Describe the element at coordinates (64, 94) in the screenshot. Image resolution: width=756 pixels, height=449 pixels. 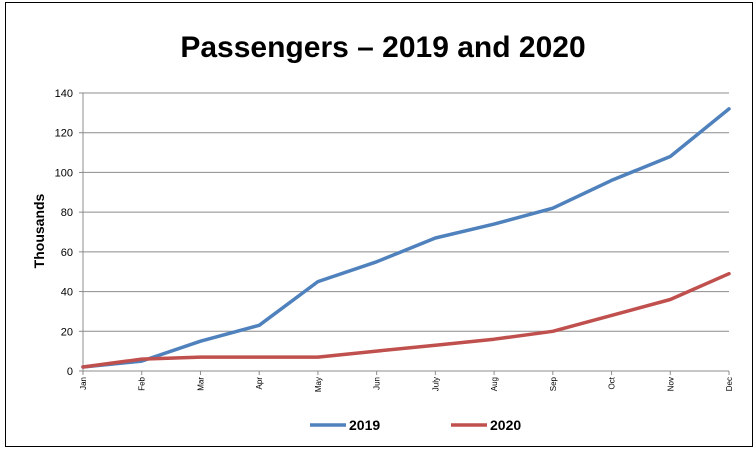
I see `y-tick-label: 140` at that location.